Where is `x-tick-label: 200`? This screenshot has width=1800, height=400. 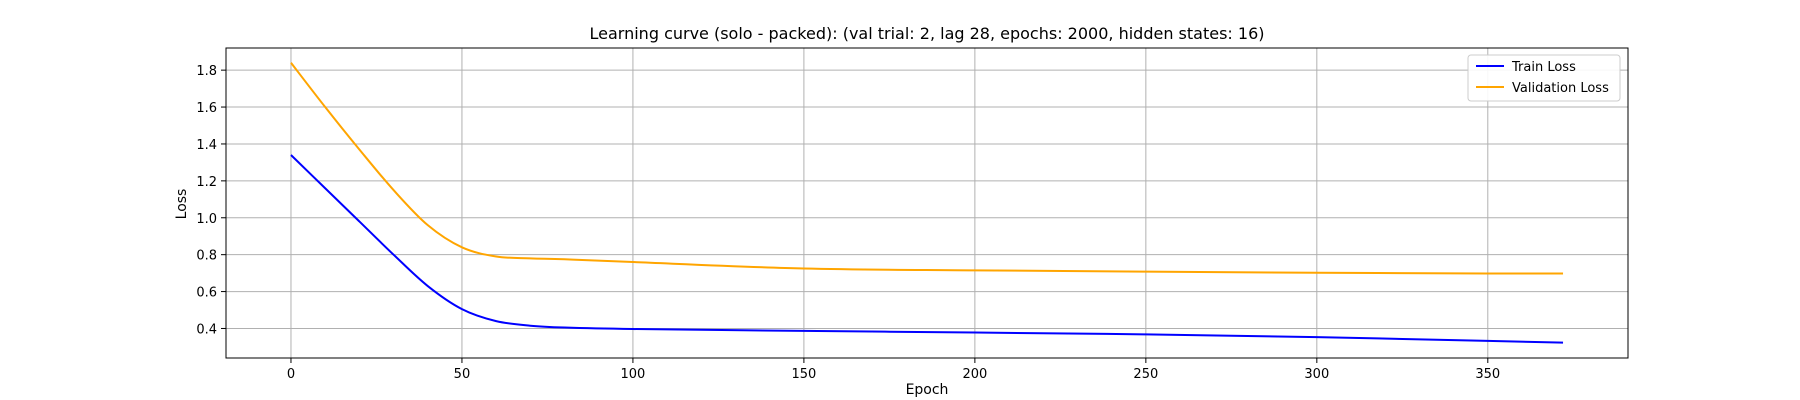
x-tick-label: 200 is located at coordinates (974, 374).